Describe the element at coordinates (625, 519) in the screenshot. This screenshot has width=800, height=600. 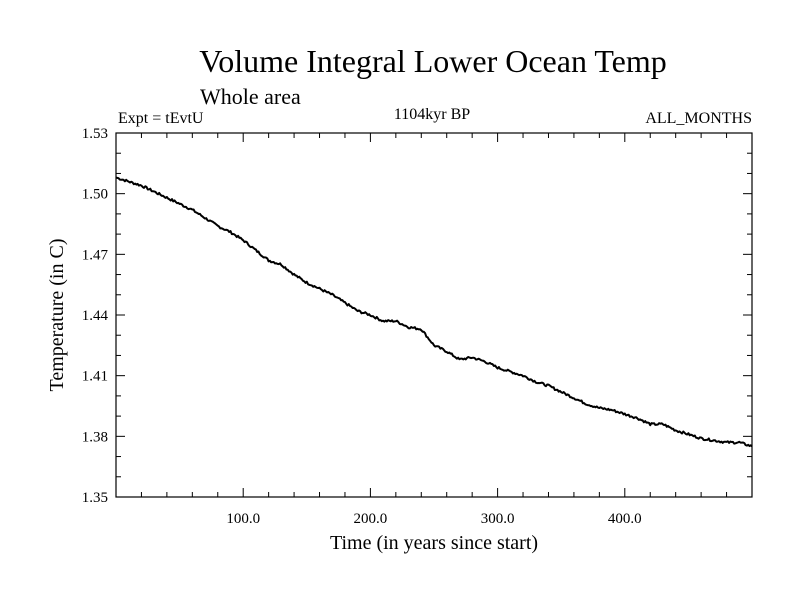
I see `x-tick-label: 400.0` at that location.